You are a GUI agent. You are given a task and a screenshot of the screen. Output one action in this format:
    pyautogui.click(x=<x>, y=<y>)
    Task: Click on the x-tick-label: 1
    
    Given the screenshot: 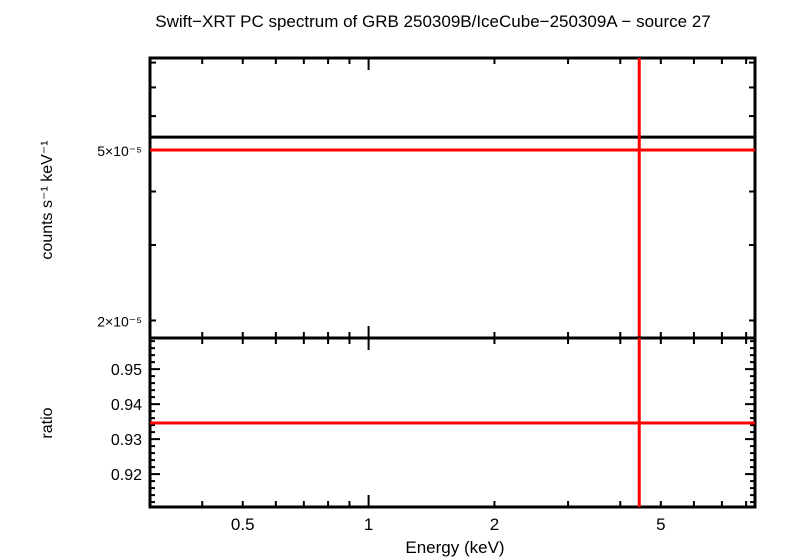 What is the action you would take?
    pyautogui.click(x=368, y=524)
    